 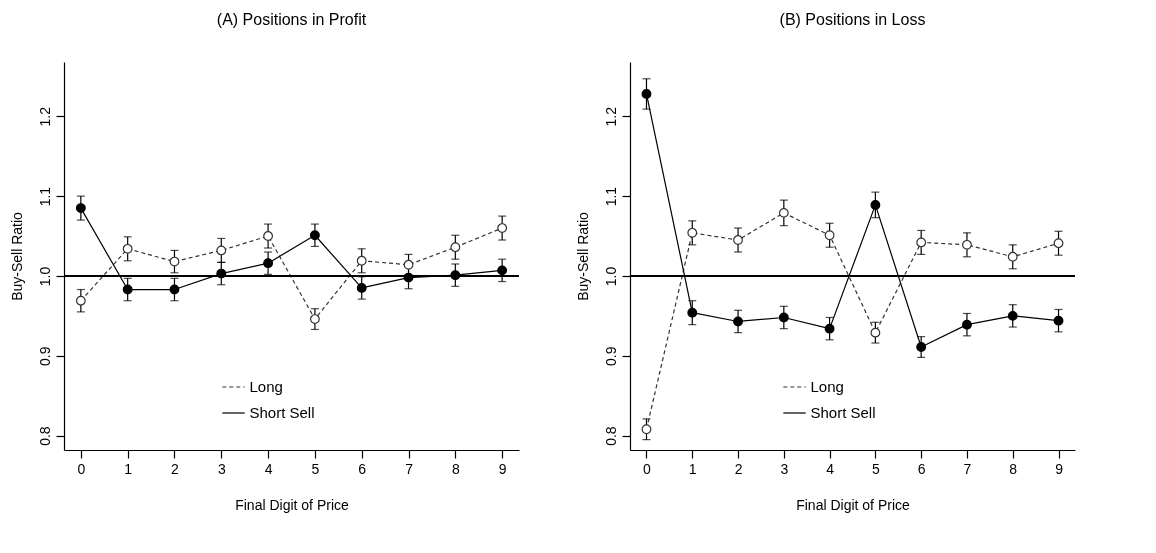 What do you see at coordinates (291, 19) in the screenshot?
I see `chart-title: (A) Positions in Profit` at bounding box center [291, 19].